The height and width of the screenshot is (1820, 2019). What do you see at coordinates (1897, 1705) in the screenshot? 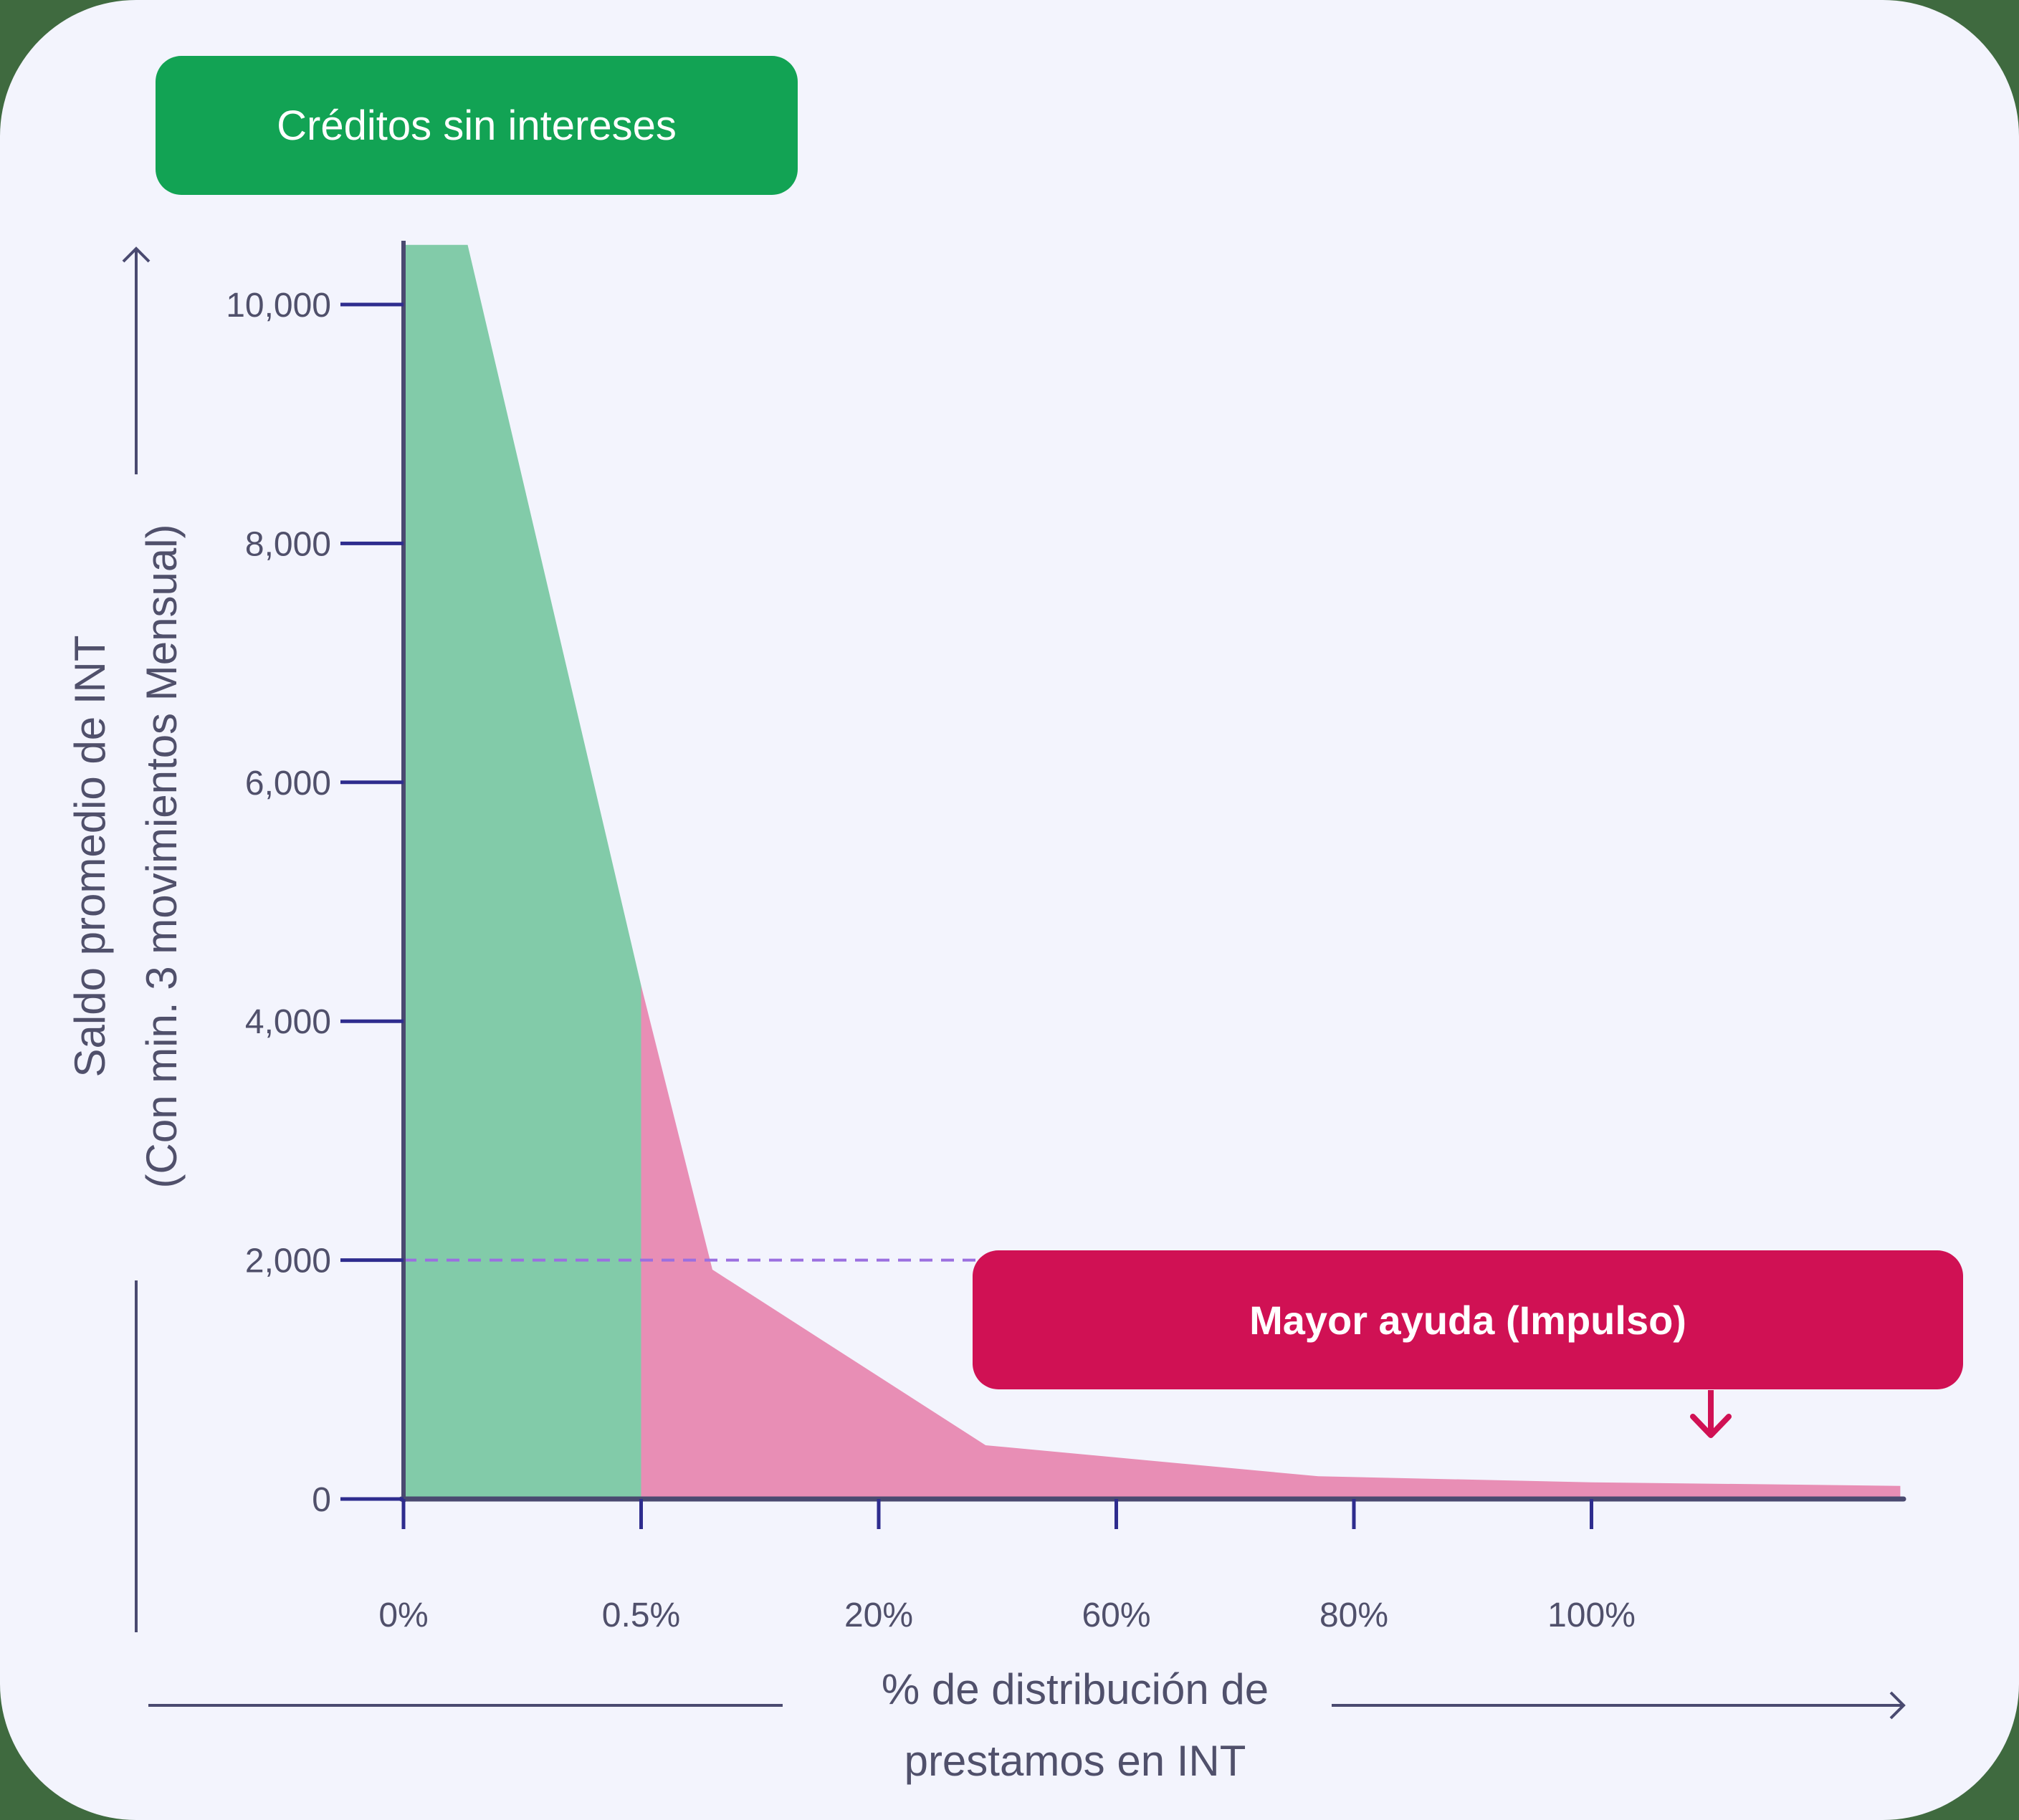
I see `x-axis-arrowhead` at bounding box center [1897, 1705].